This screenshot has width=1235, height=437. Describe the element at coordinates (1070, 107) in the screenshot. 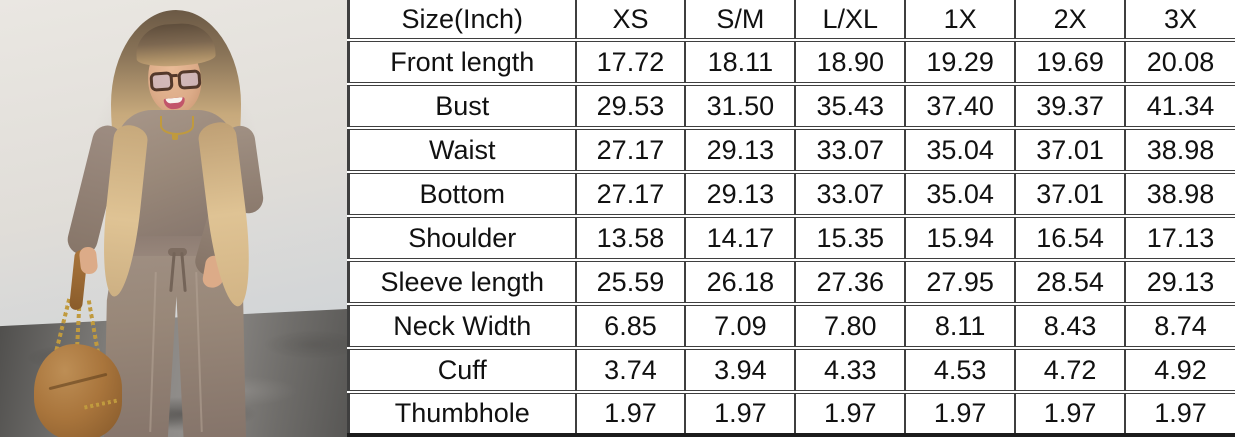

I see `measurement-value: 39.37` at that location.